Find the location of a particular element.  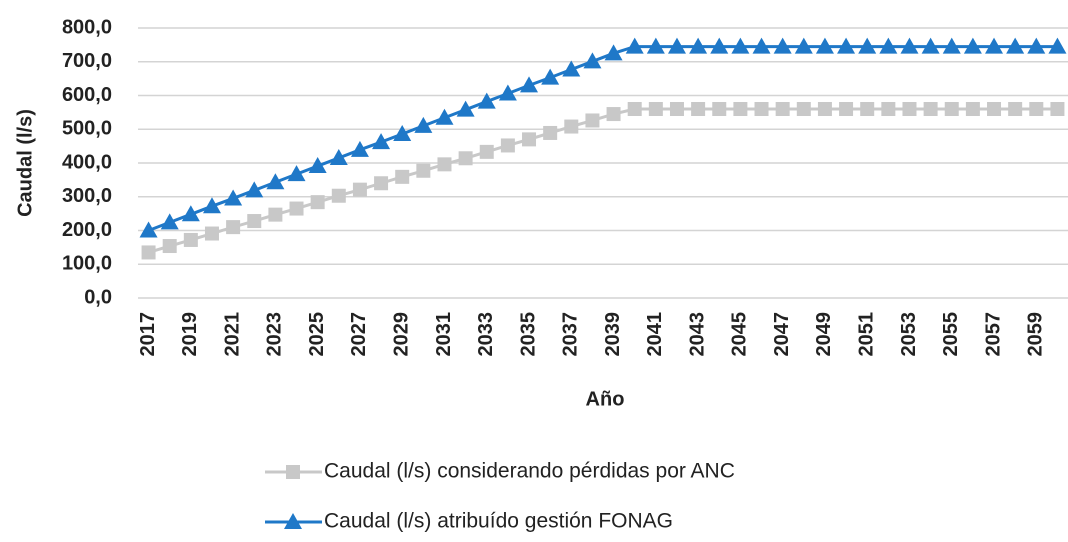

x-tick-label: 2037 is located at coordinates (571, 334).